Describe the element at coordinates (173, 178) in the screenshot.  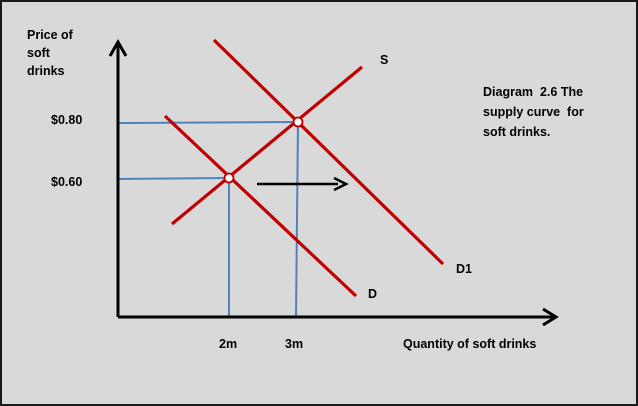
I see `guide-price-low` at that location.